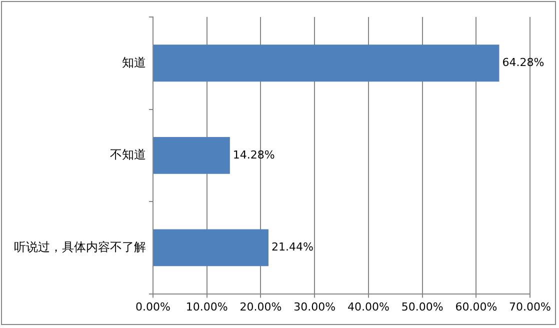 The image size is (559, 328). I want to click on x-tick-label: 10.00%, so click(207, 307).